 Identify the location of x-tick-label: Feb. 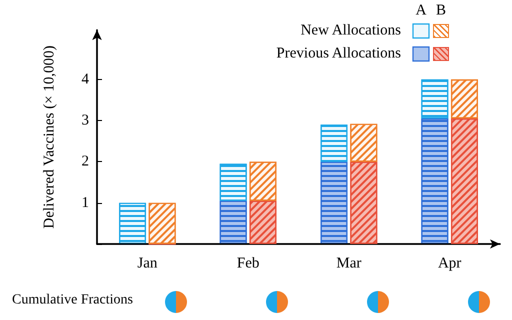
(248, 264).